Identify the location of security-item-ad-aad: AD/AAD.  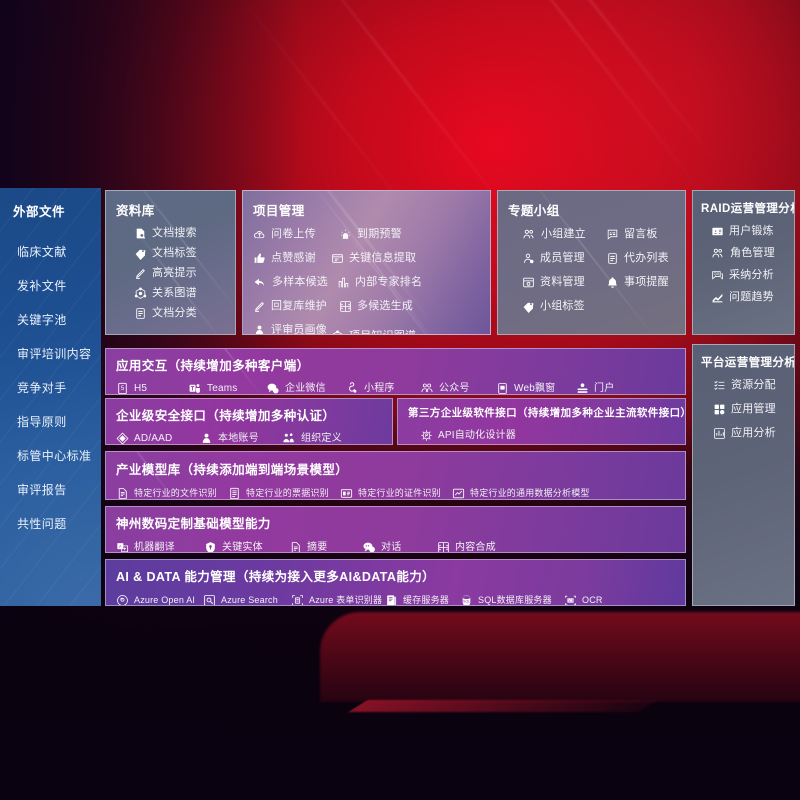
(158, 438).